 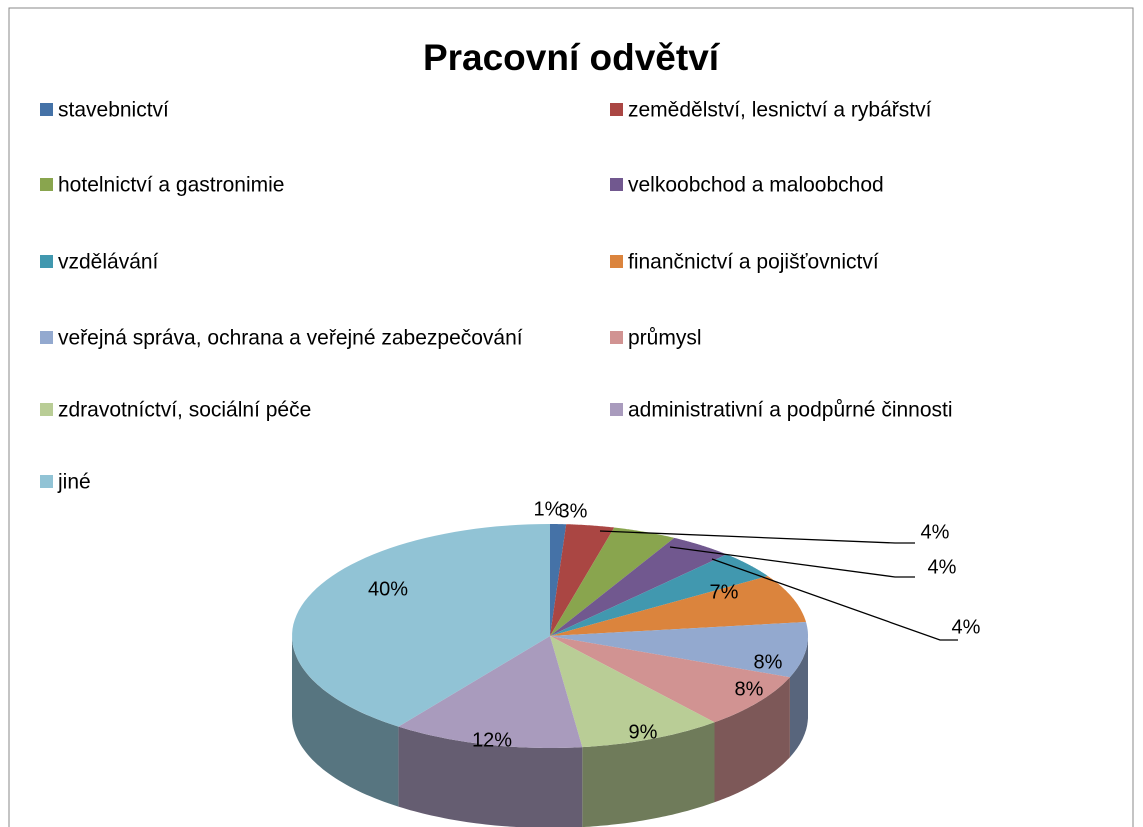 I want to click on legend-label: zemědělství, lesnictví a rybářství, so click(x=780, y=110).